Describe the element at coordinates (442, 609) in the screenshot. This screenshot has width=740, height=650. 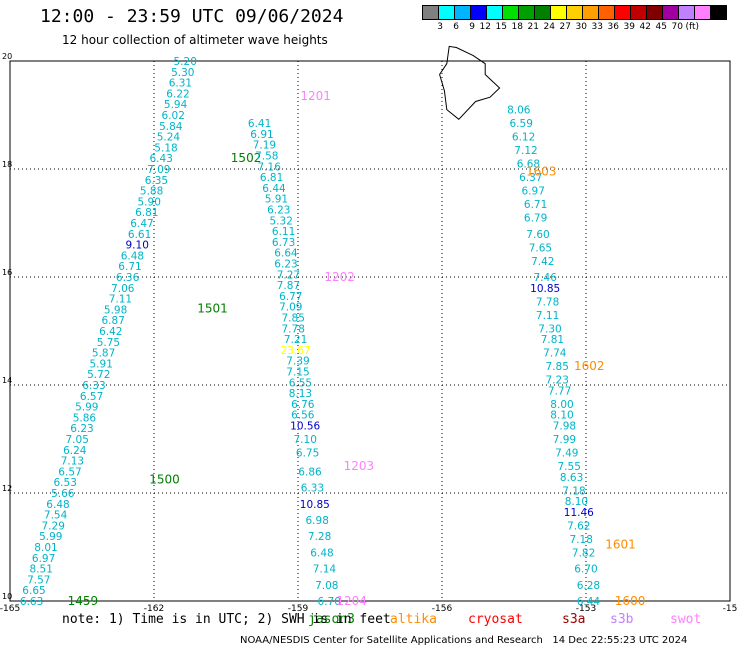
I see `x-tick-label: -156` at that location.